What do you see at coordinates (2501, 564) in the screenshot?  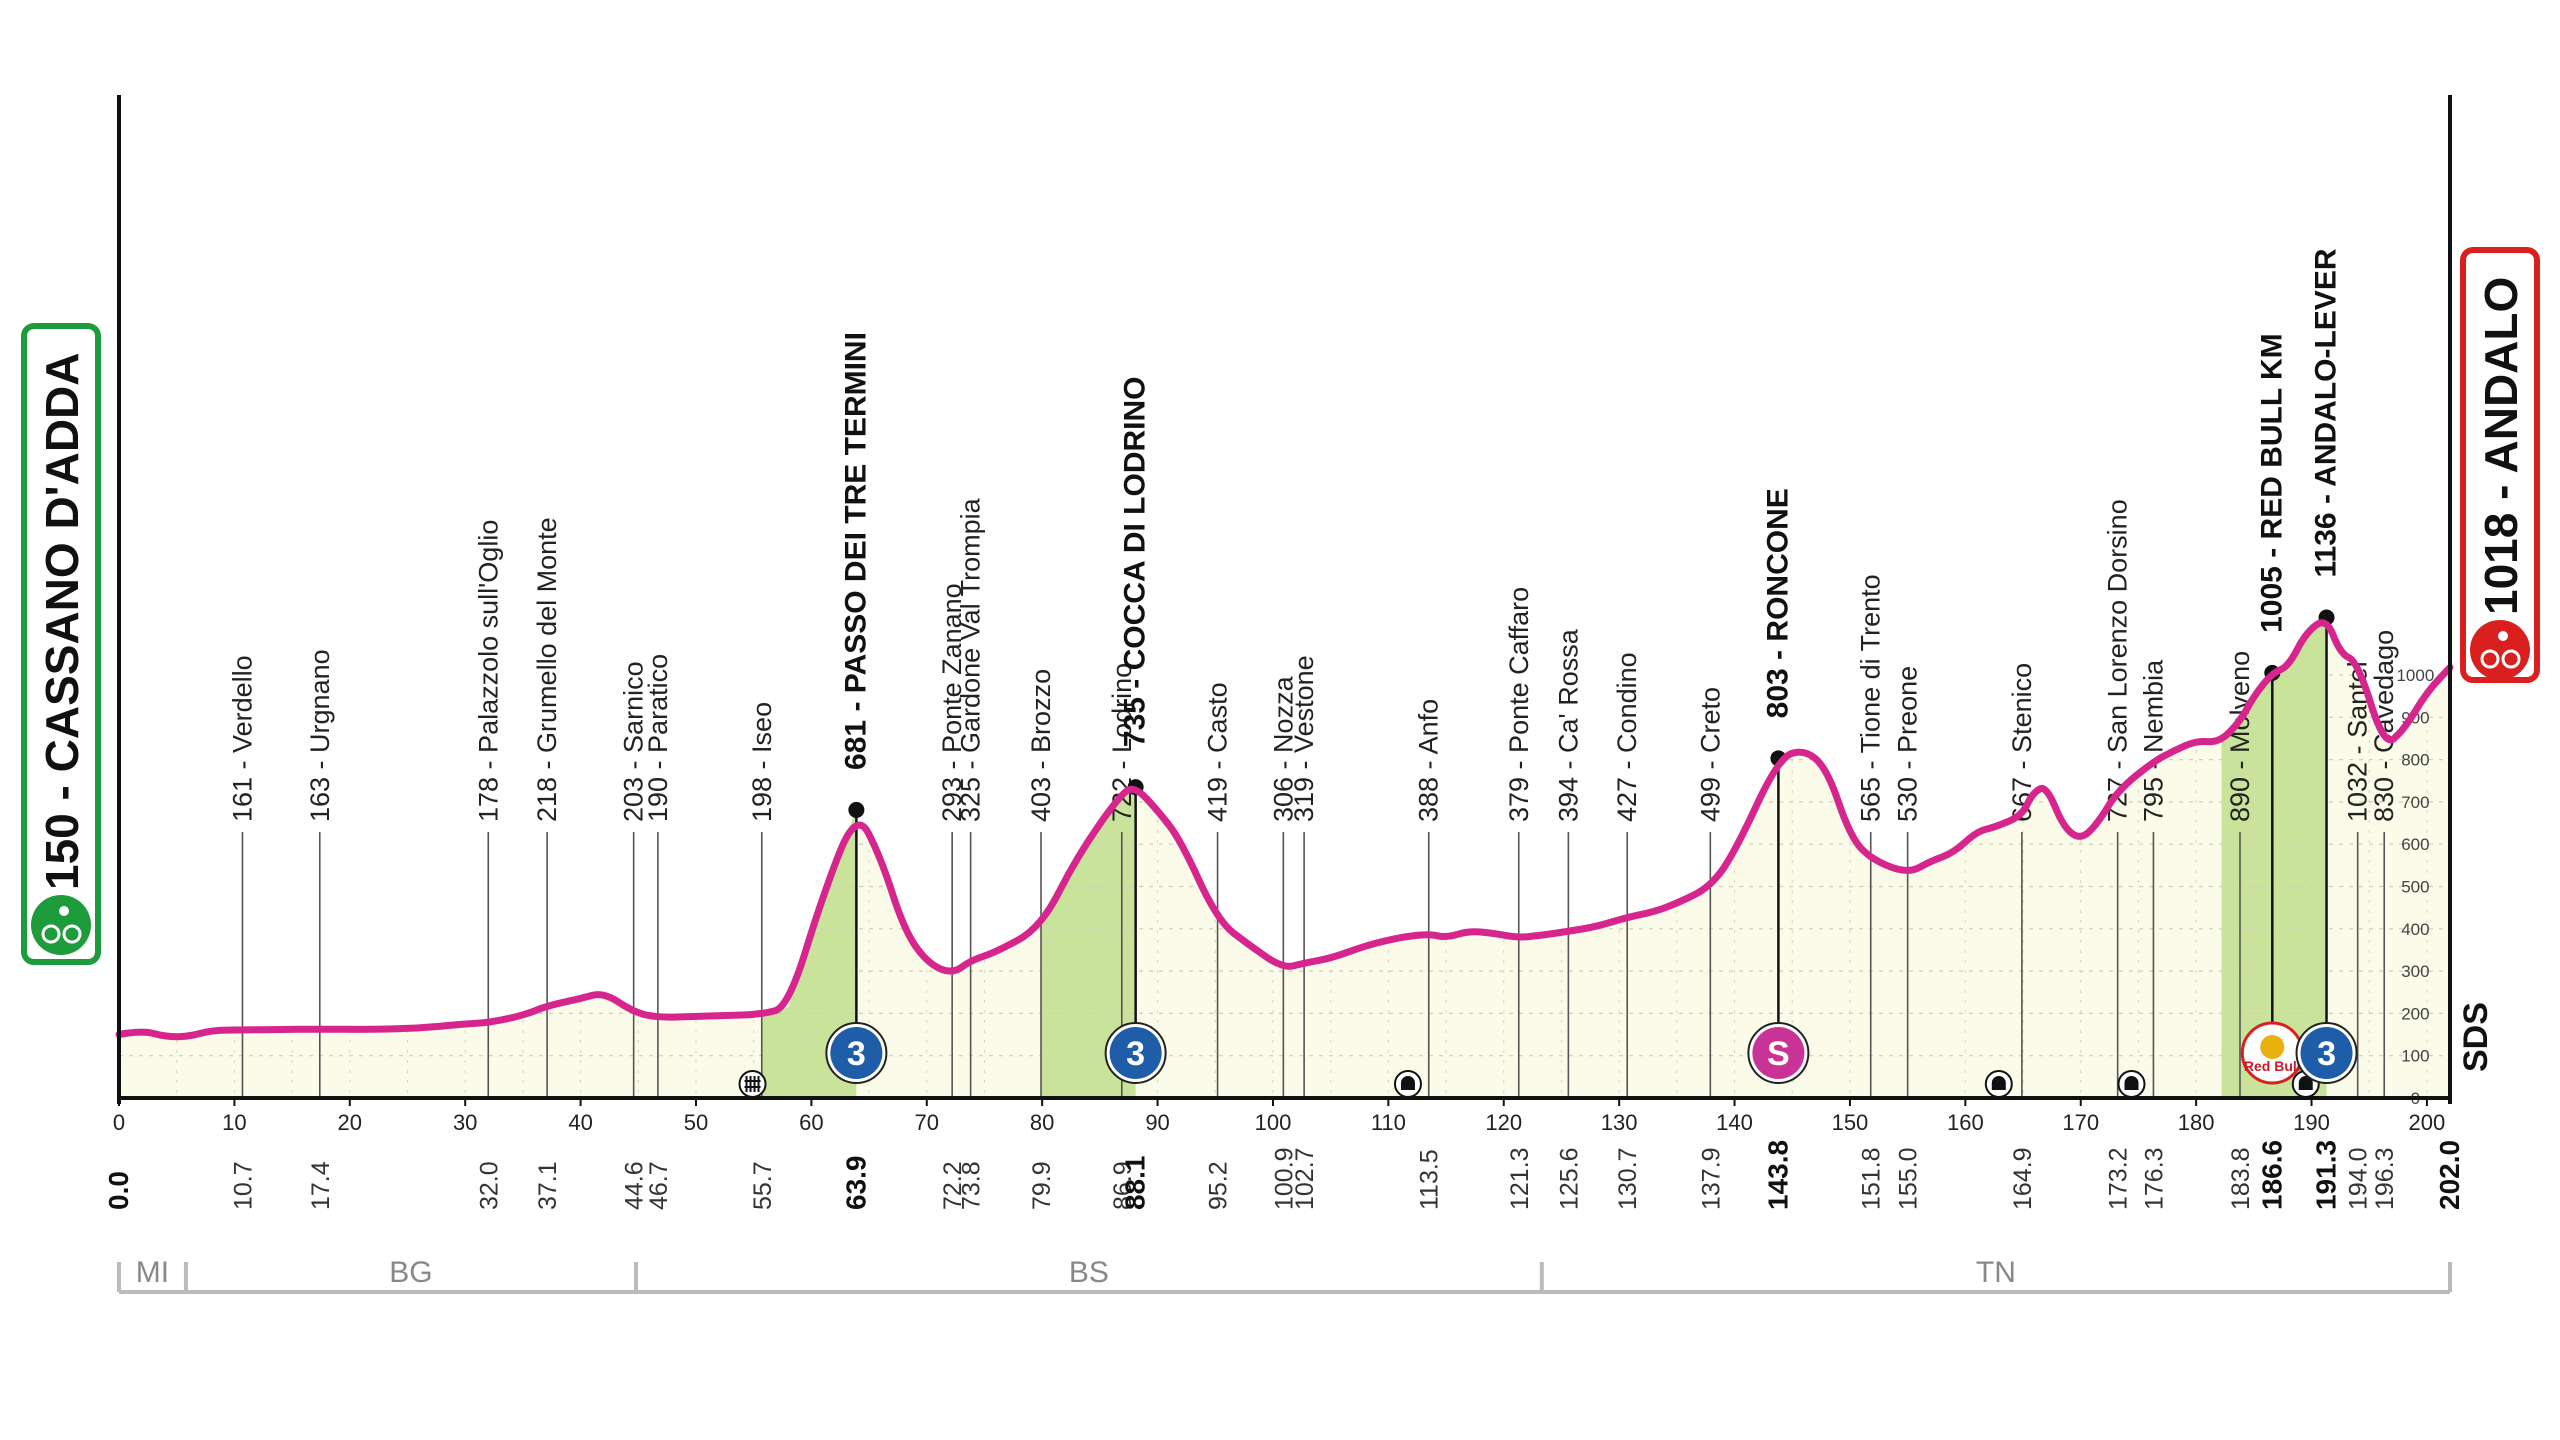 I see `finish-altitude: 1018` at bounding box center [2501, 564].